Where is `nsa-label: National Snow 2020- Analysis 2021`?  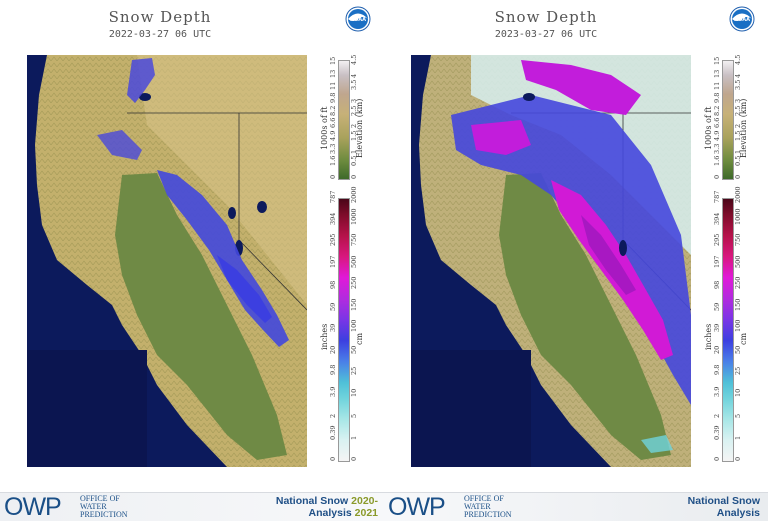 nsa-label: National Snow 2020- Analysis 2021 is located at coordinates (326, 507).